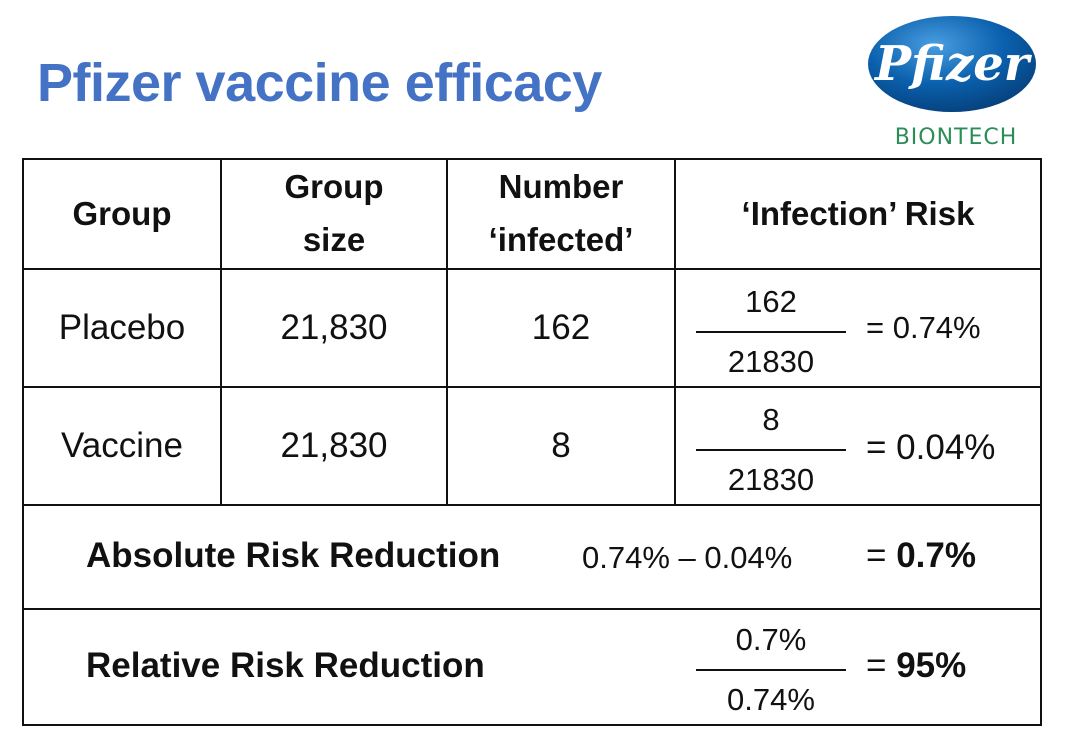  What do you see at coordinates (953, 64) in the screenshot?
I see `svg-text: Pfizer` at bounding box center [953, 64].